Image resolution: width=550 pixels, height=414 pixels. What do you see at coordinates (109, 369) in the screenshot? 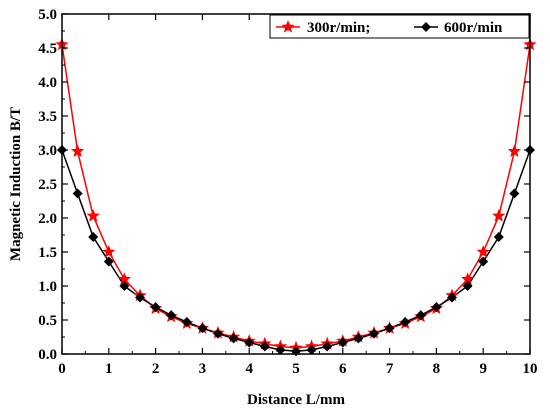
I see `x-tick-label: 1` at bounding box center [109, 369].